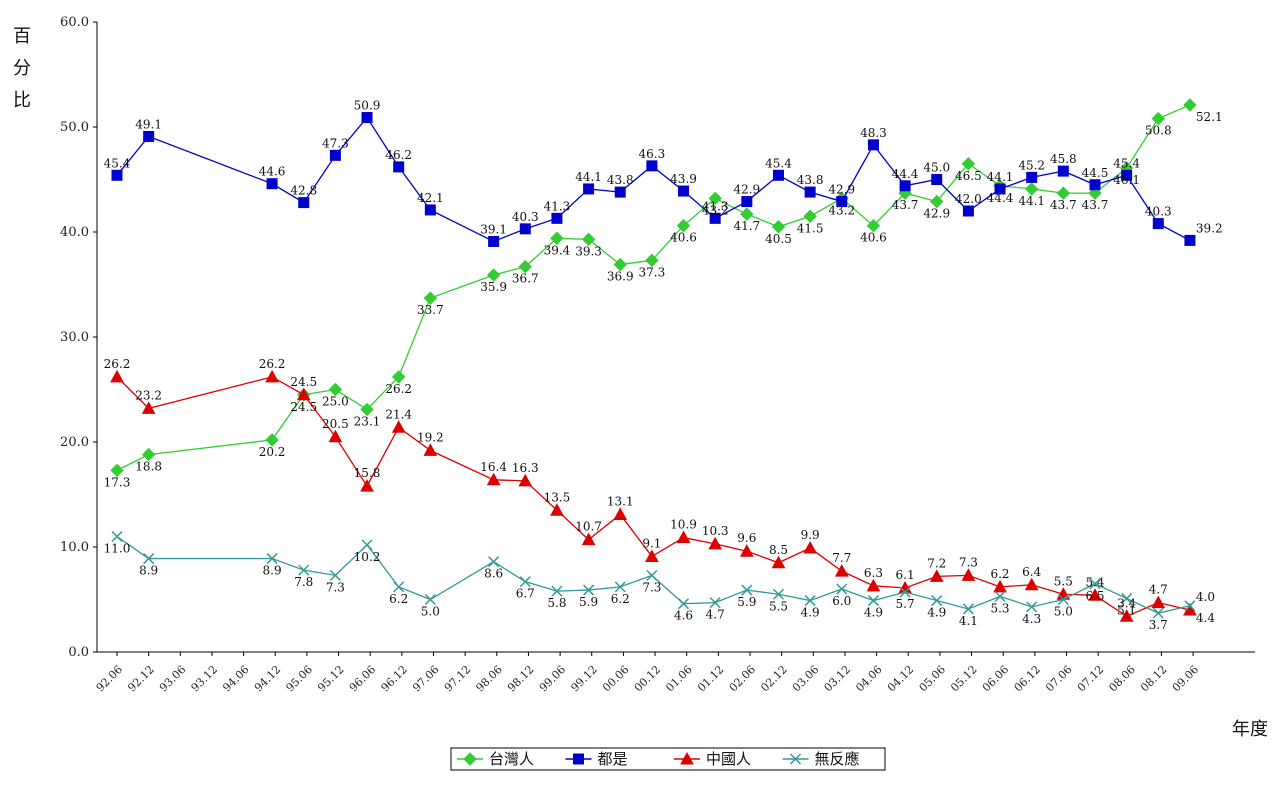  I want to click on data-label: 13.5, so click(557, 497).